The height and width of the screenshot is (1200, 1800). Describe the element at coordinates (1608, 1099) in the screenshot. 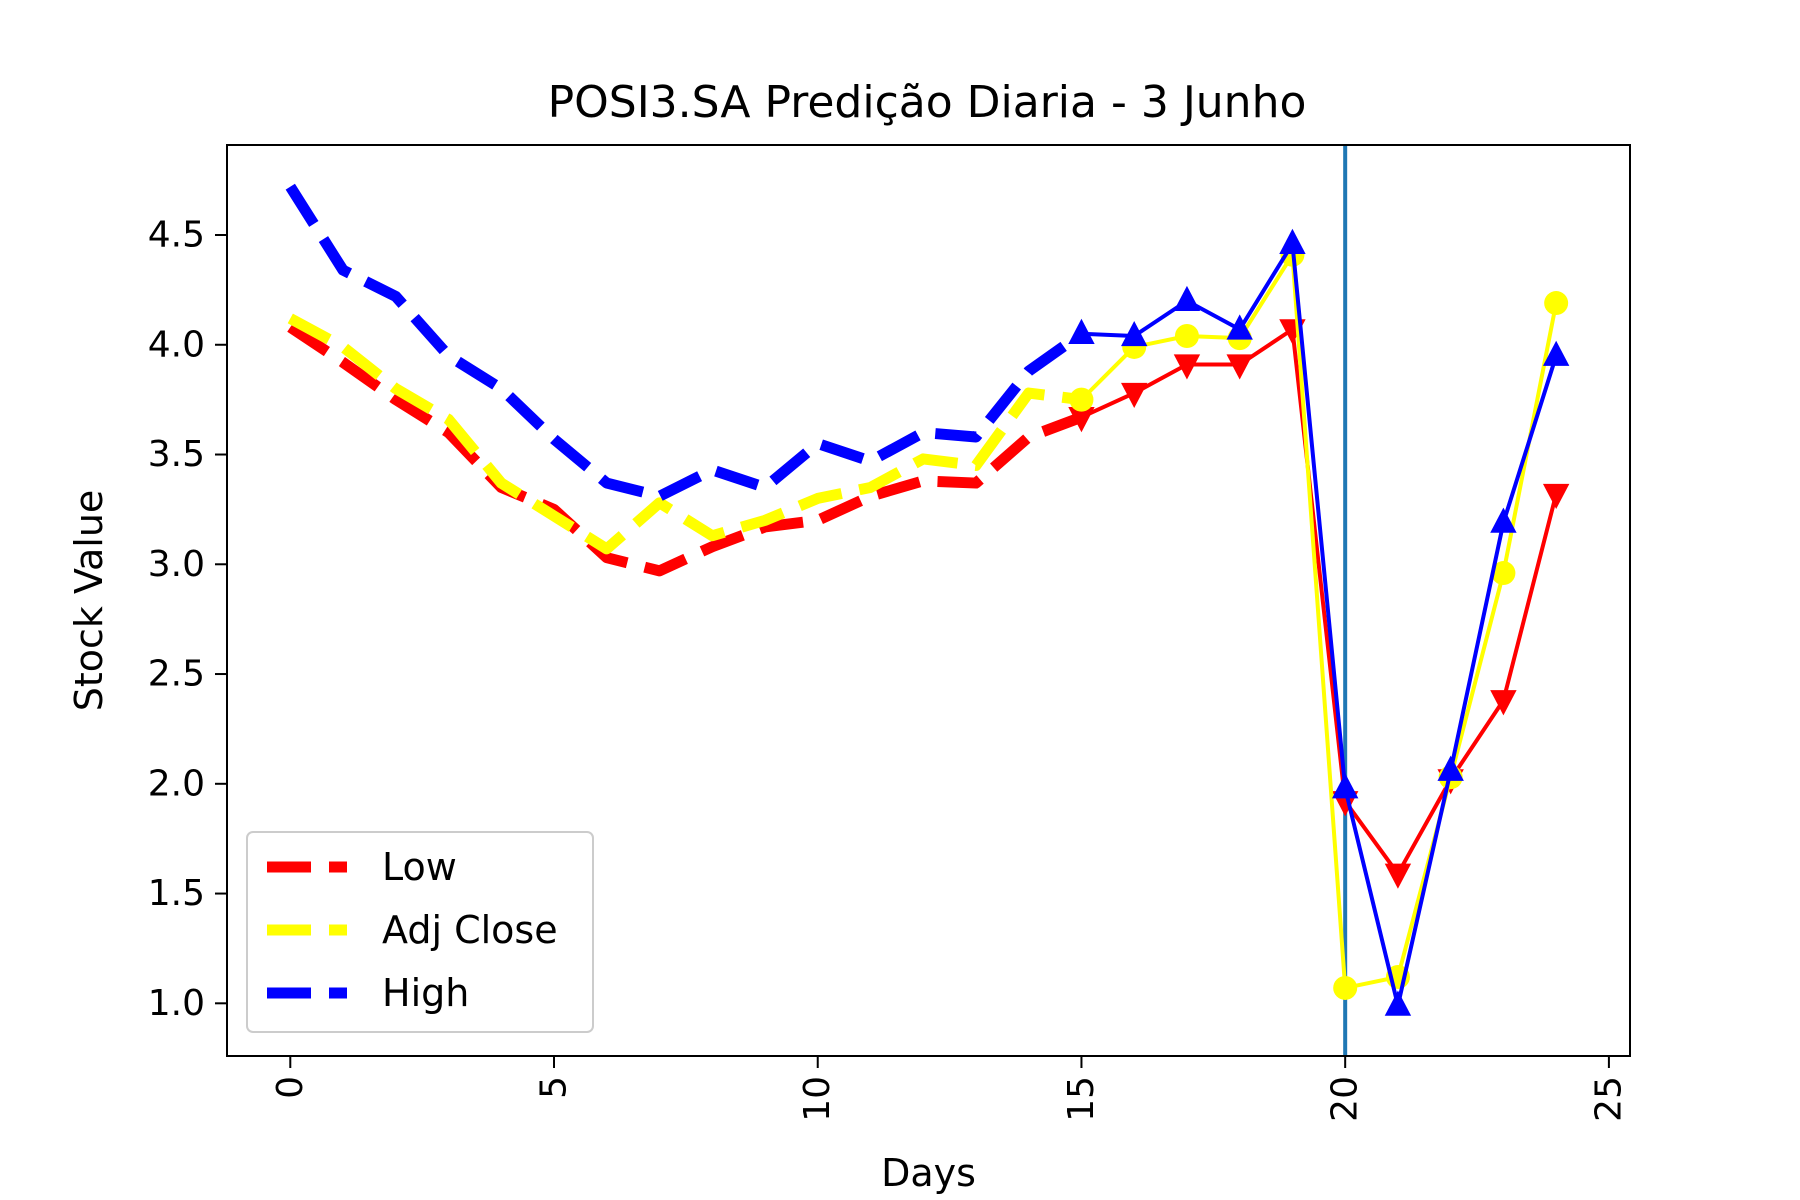

I see `x-tick-label: 25` at that location.